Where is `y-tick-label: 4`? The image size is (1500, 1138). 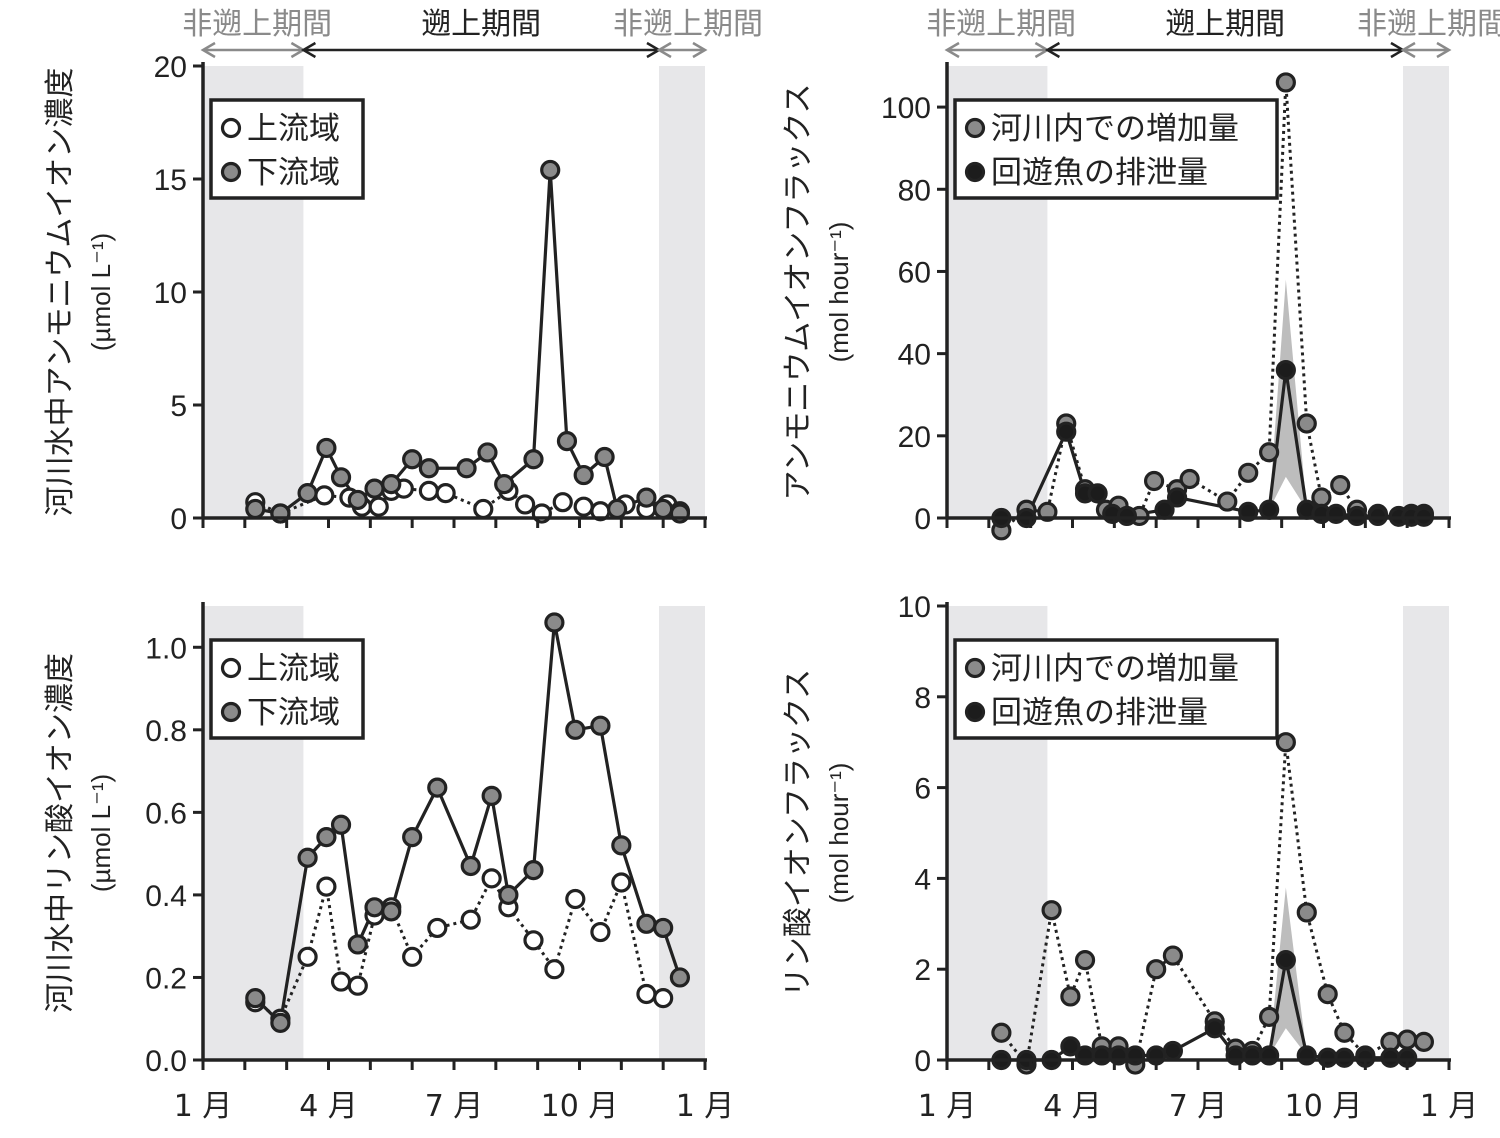 y-tick-label: 4 is located at coordinates (922, 879).